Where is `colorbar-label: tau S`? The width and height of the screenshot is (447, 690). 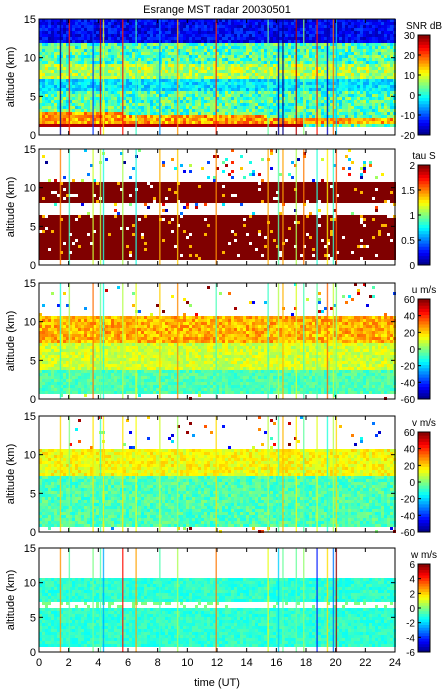
colorbar-label: tau S is located at coordinates (424, 156).